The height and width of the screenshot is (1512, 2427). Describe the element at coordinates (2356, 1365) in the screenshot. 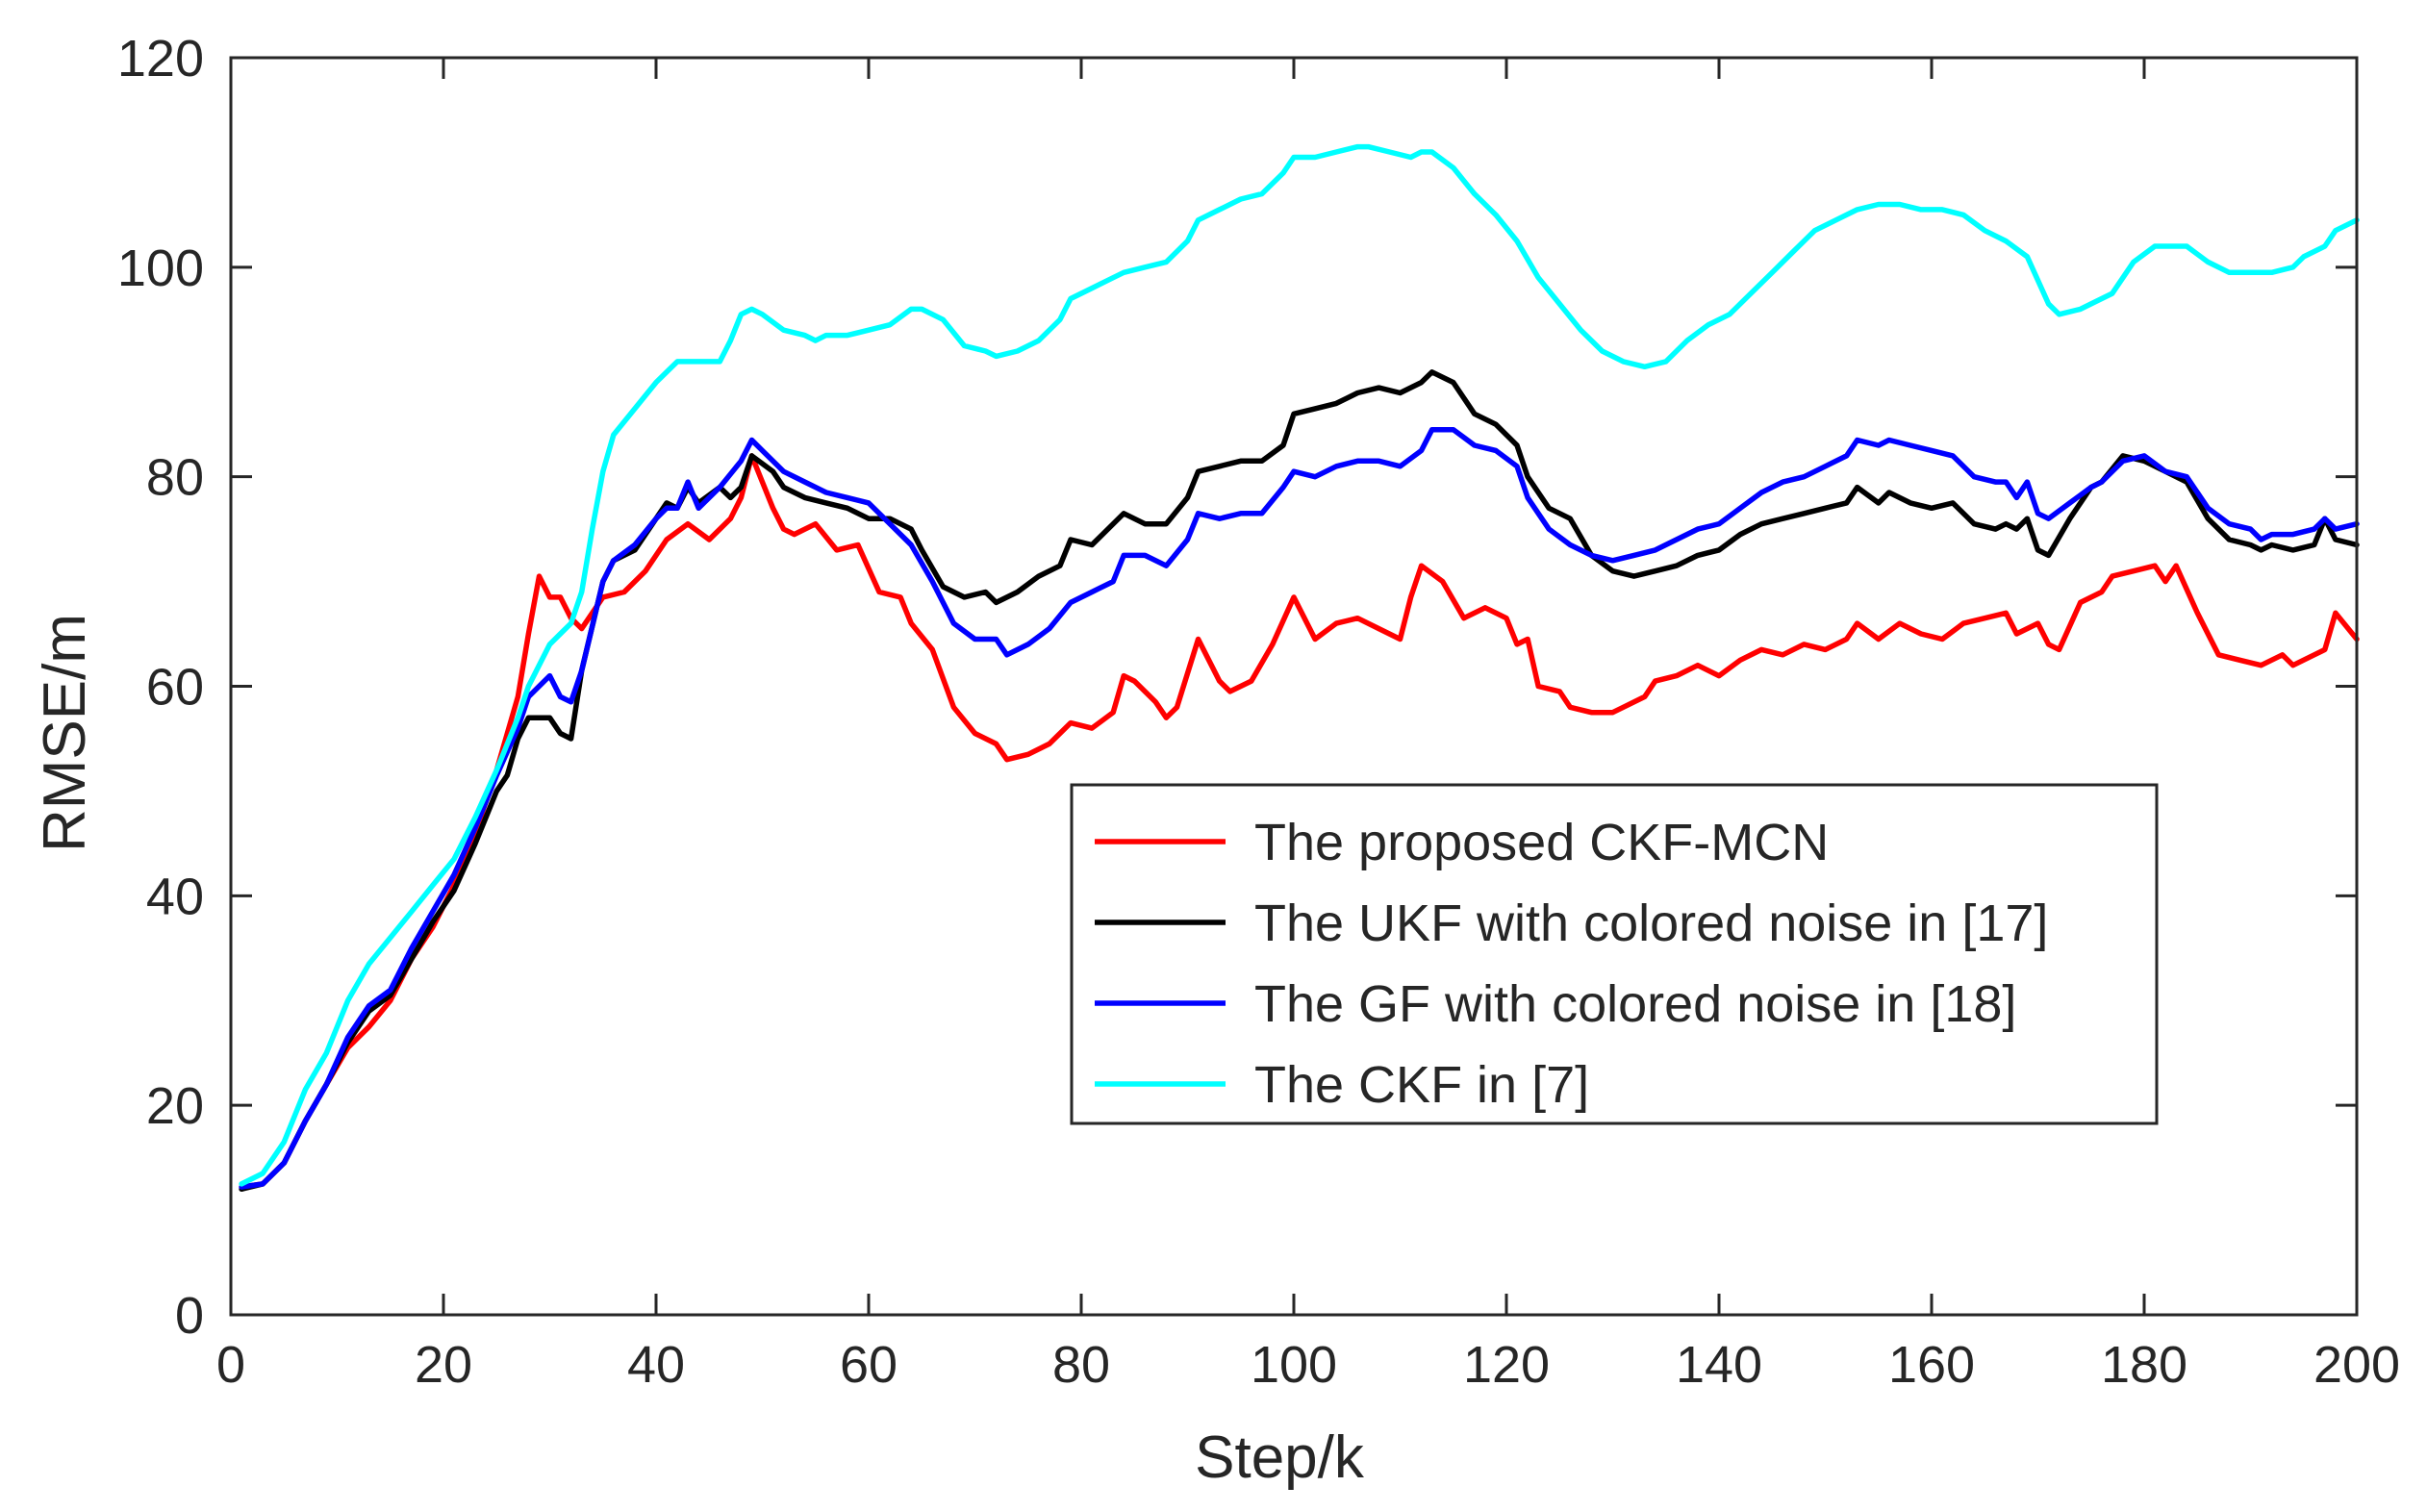

I see `x-tick-label: 200` at that location.